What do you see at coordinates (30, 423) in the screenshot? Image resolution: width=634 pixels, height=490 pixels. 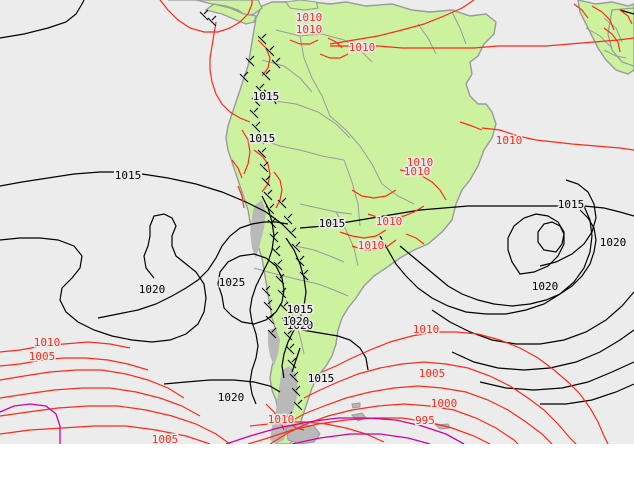 I see `isobar-magenta-sw` at bounding box center [30, 423].